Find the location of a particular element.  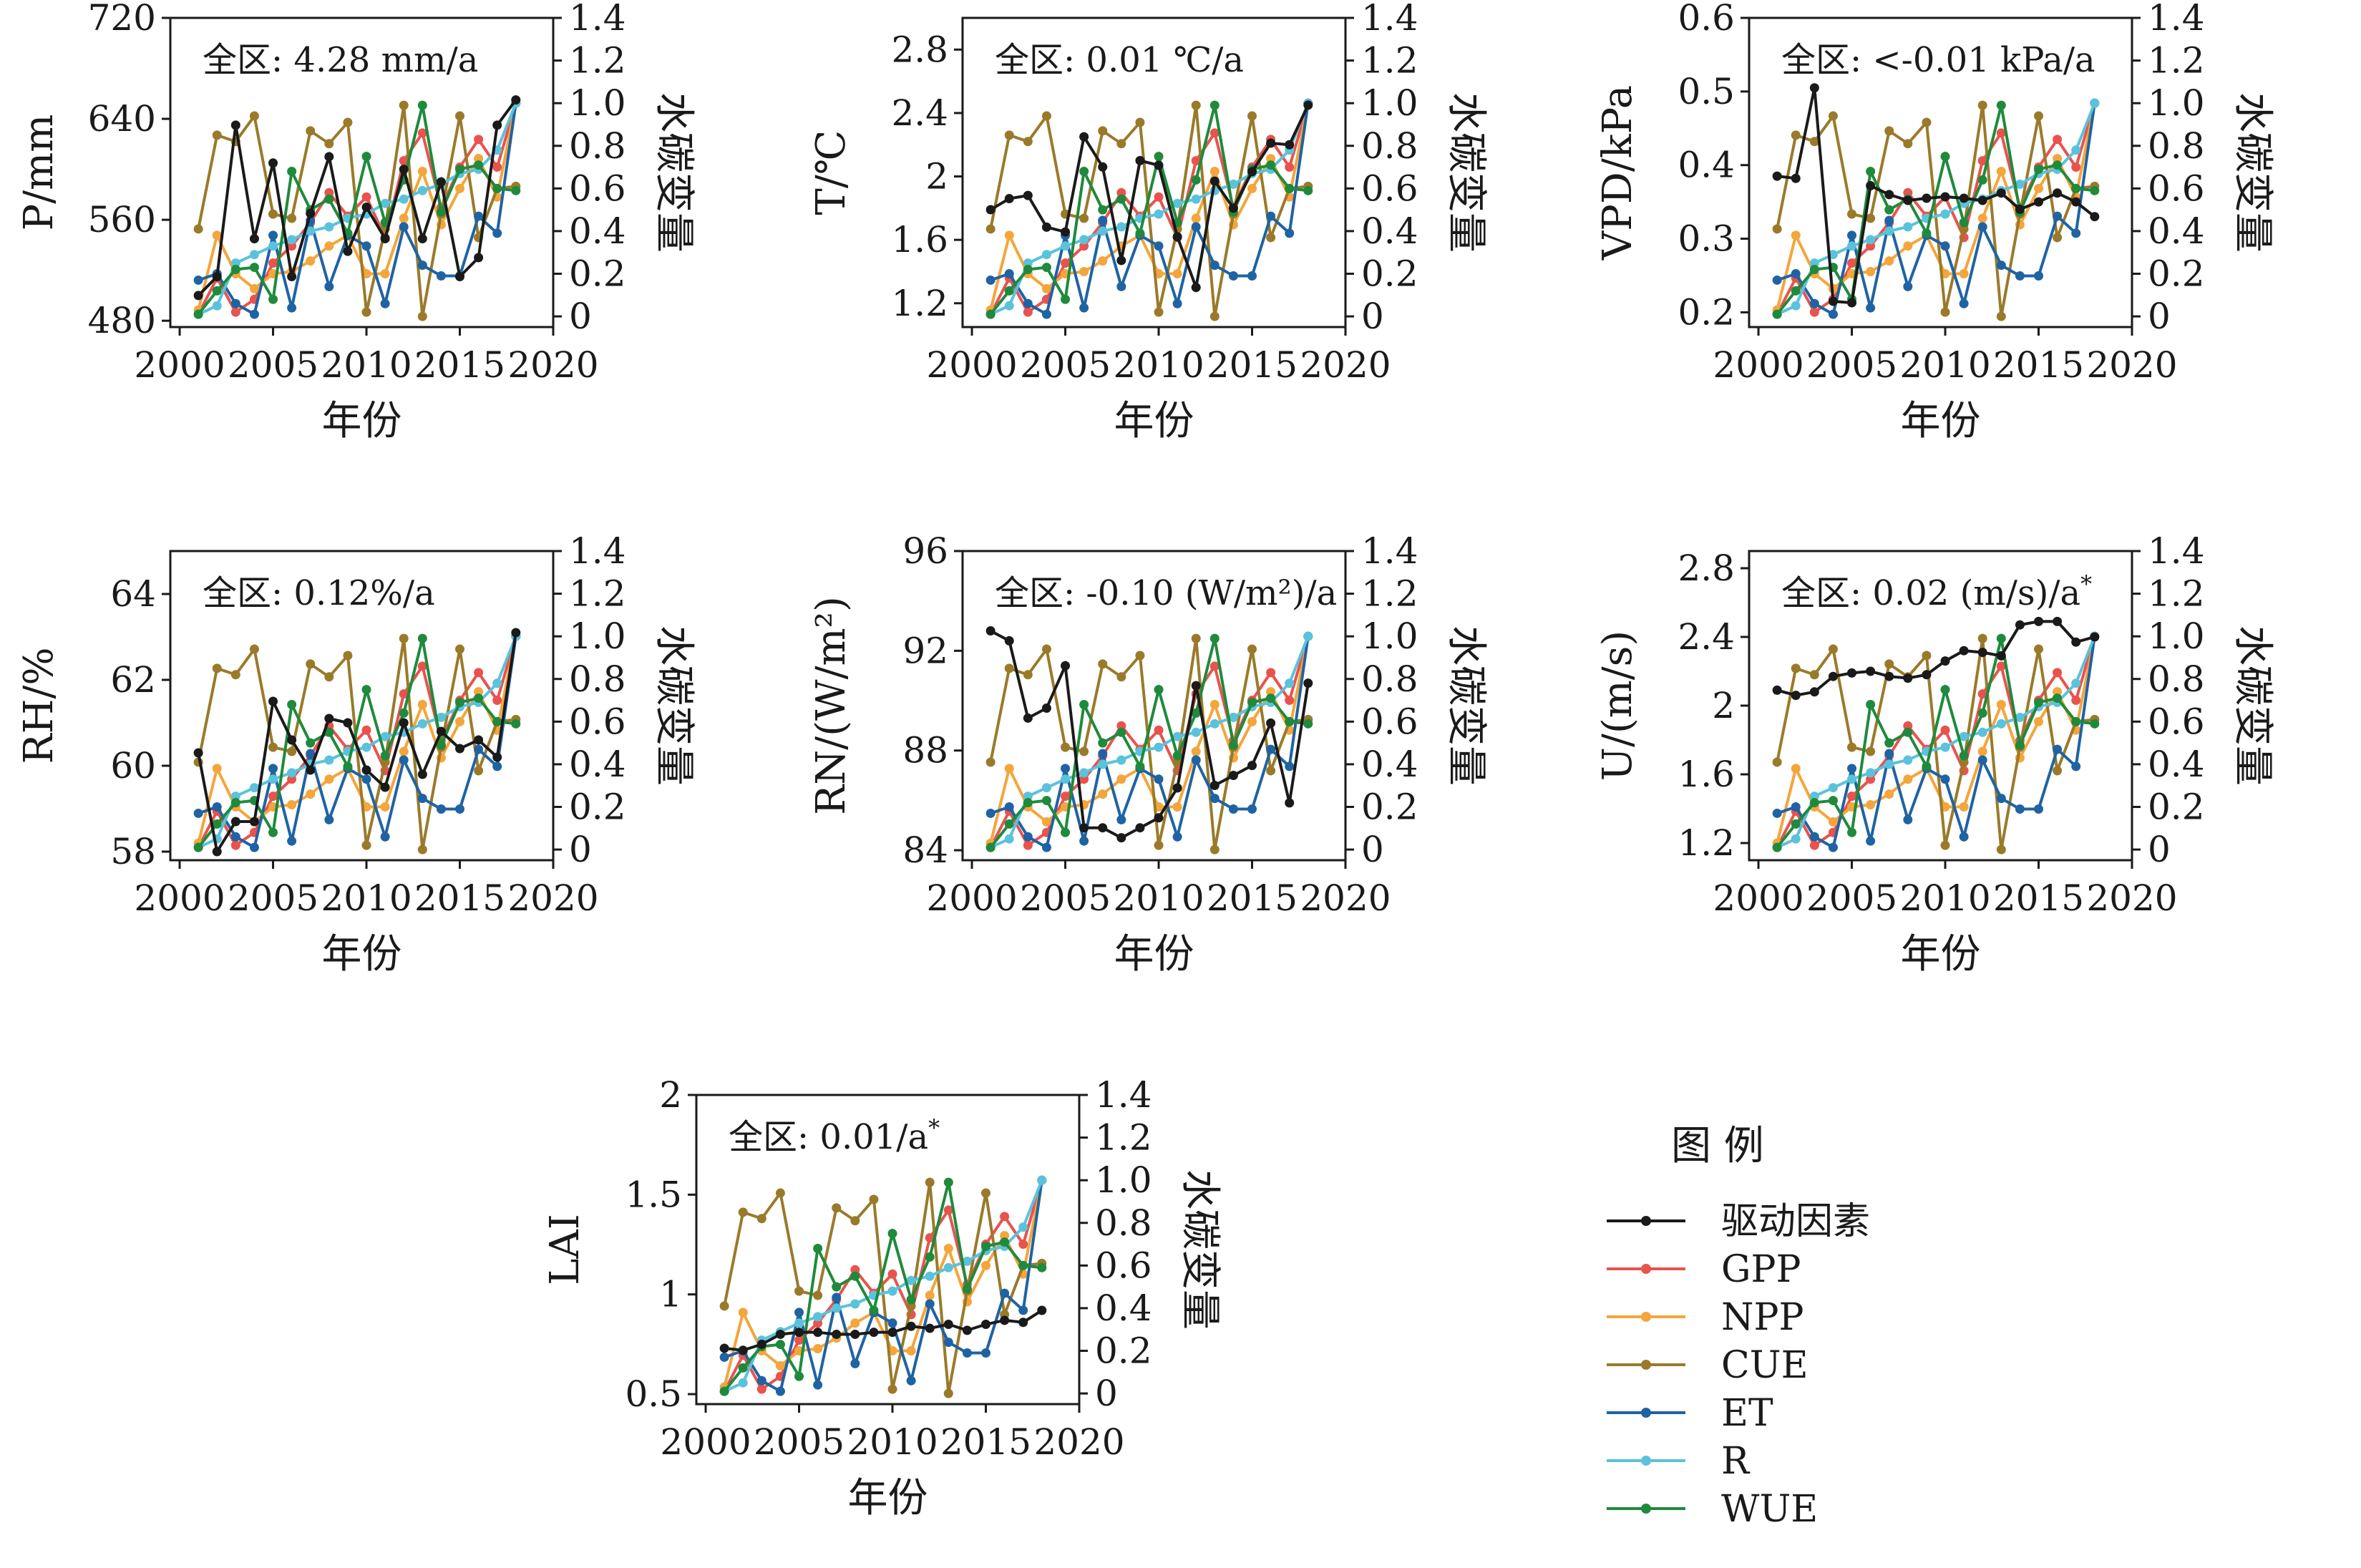

x-tick-label: 2015 is located at coordinates (460, 898).